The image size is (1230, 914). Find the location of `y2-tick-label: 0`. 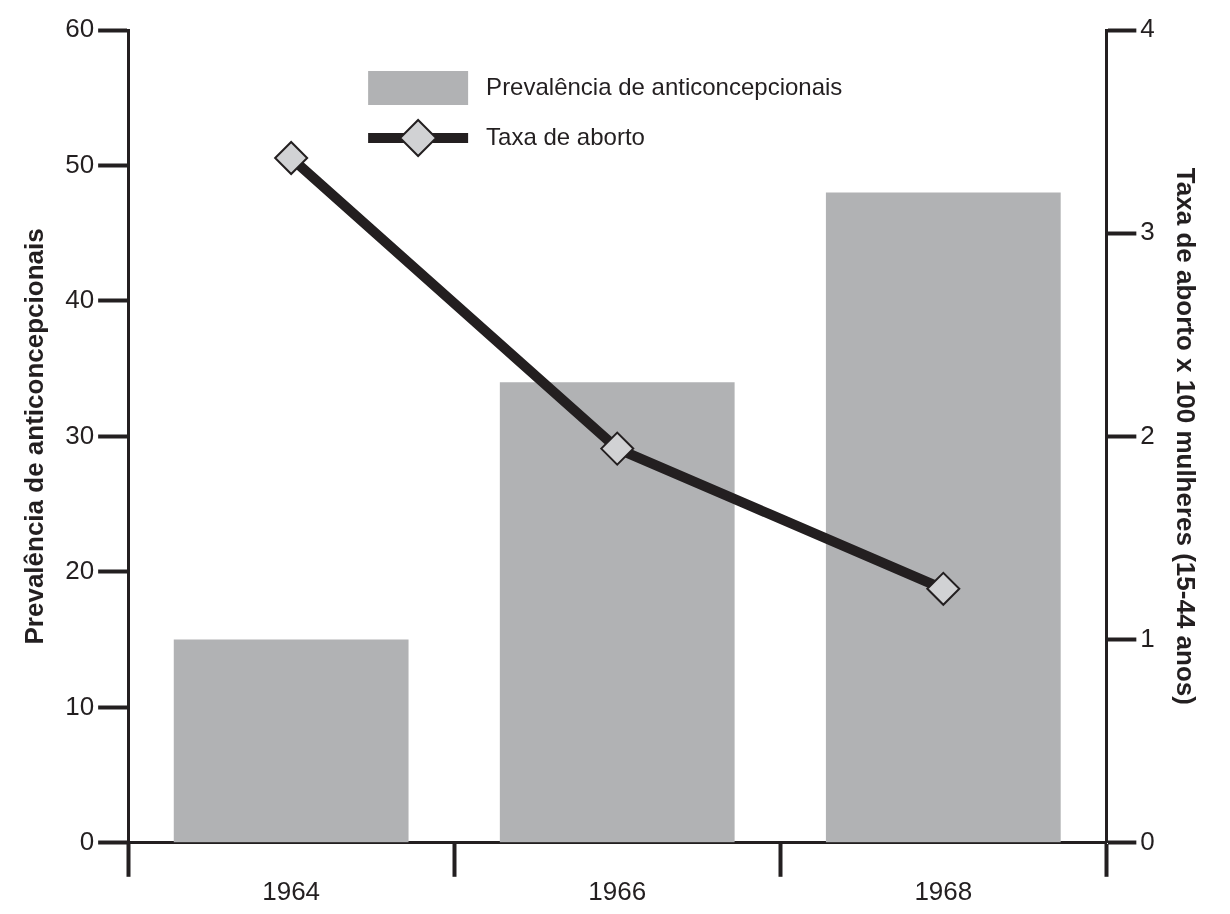

y2-tick-label: 0 is located at coordinates (1147, 840).